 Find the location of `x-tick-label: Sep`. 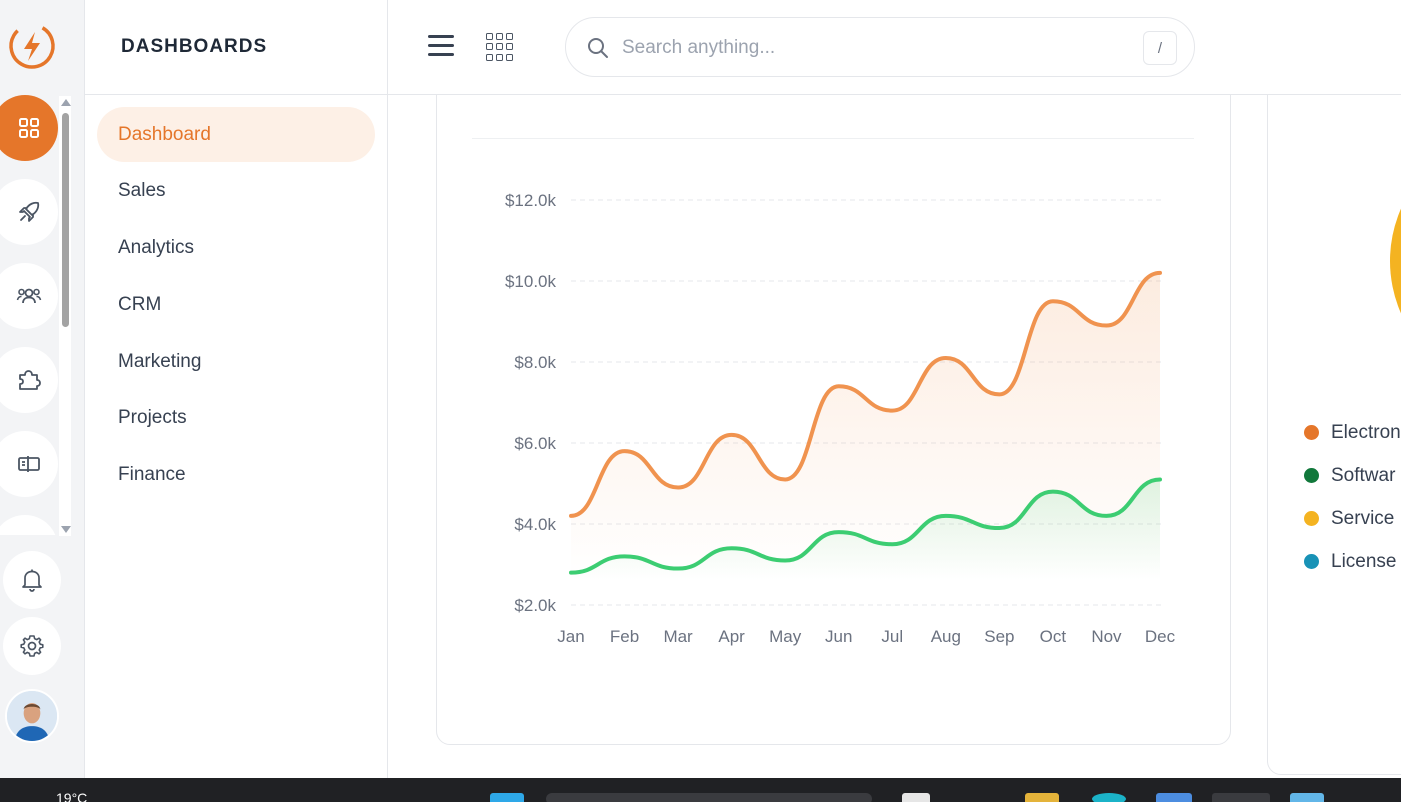

x-tick-label: Sep is located at coordinates (999, 636).